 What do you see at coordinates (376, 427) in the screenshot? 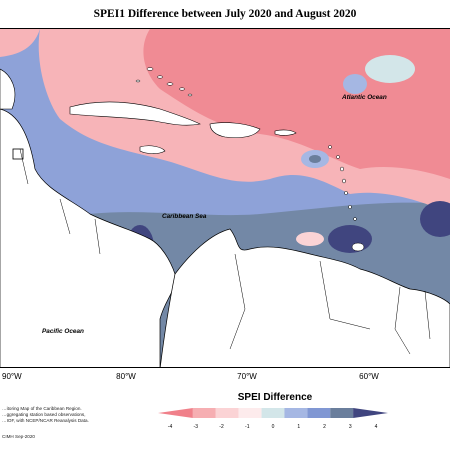
I see `legend-tick-label: 4` at bounding box center [376, 427].